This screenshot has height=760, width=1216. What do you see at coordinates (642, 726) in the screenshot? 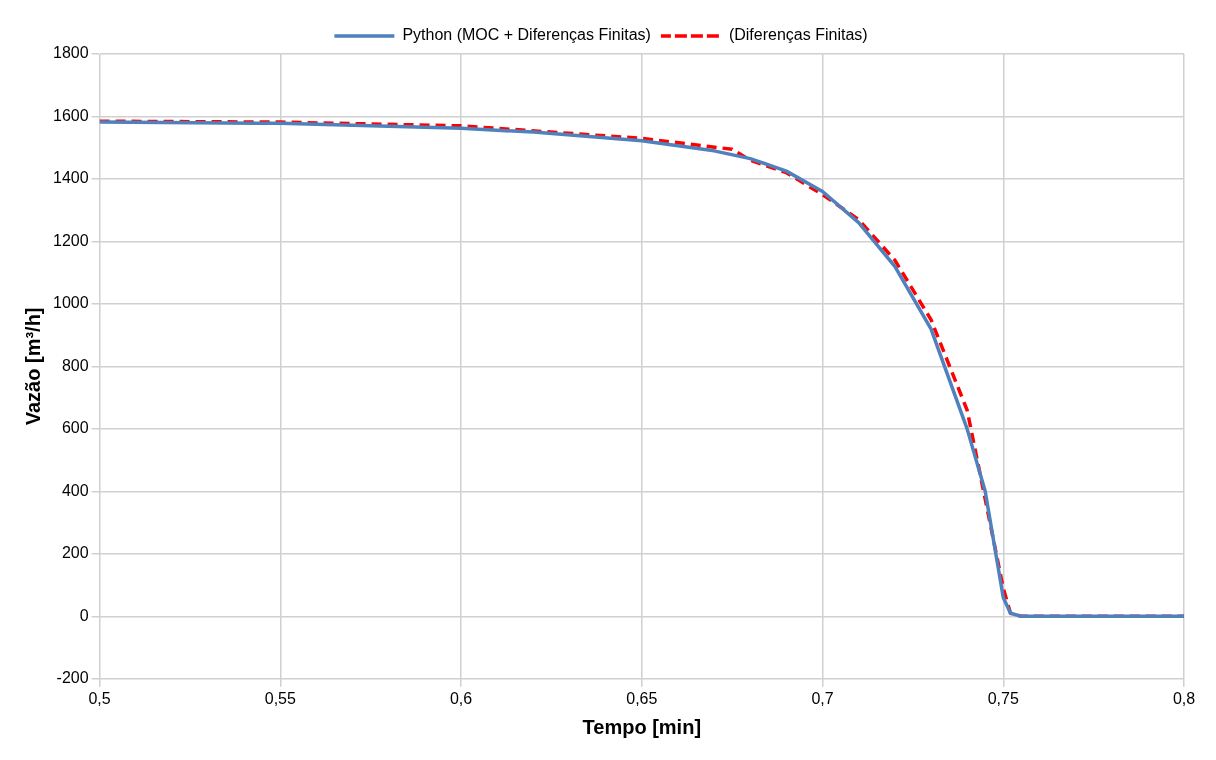
I see `x-axis-title: Tempo [min]` at bounding box center [642, 726].